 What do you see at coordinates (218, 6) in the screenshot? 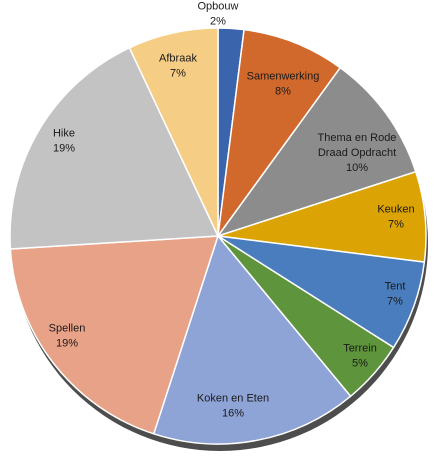
I see `data-label-line: Opbouw` at bounding box center [218, 6].